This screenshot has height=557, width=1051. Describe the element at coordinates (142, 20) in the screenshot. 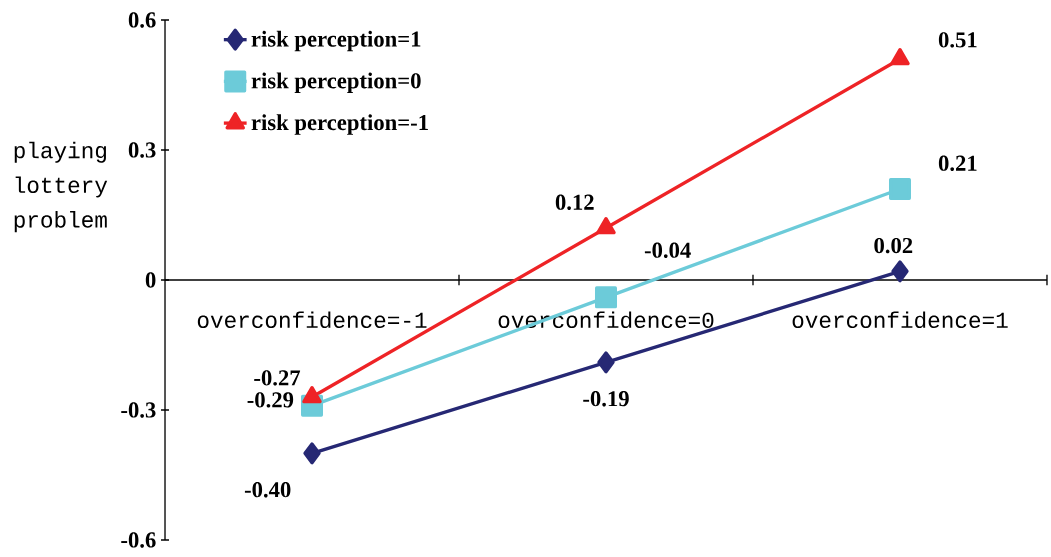

I see `y-tick-label: 0.6` at that location.